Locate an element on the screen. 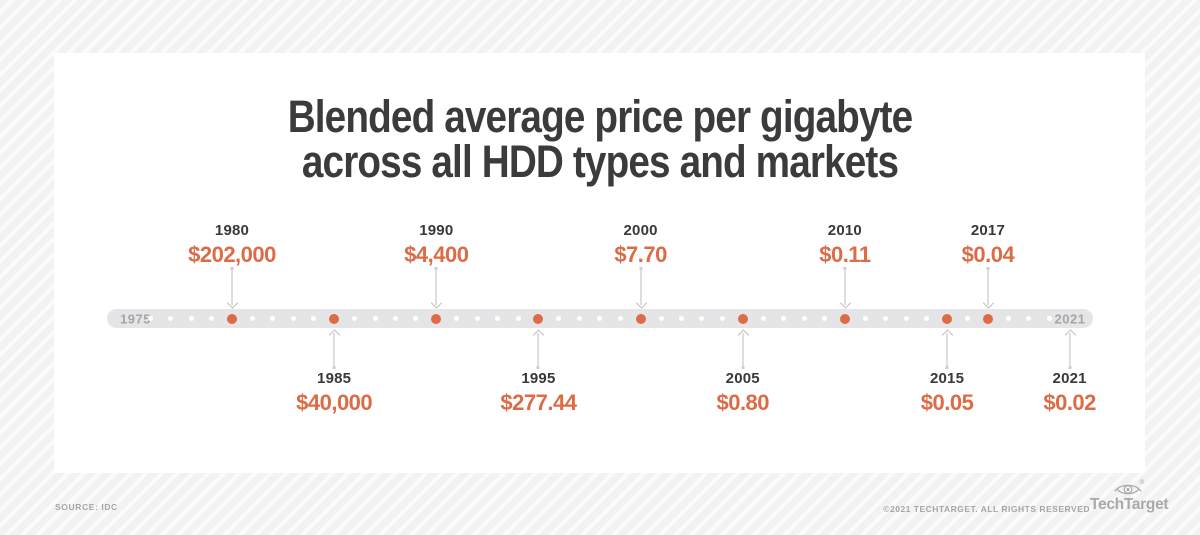 The height and width of the screenshot is (535, 1200). milestone-year: 2017 is located at coordinates (987, 230).